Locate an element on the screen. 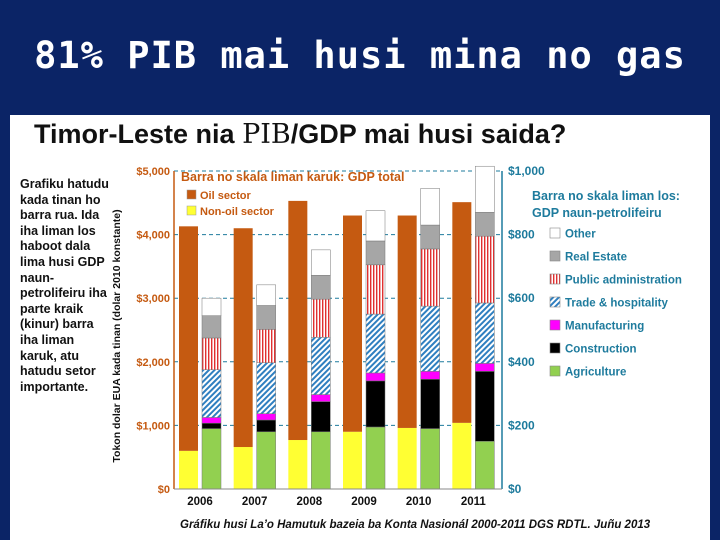 This screenshot has width=720, height=540. bar-agriculture-2010 is located at coordinates (430, 459).